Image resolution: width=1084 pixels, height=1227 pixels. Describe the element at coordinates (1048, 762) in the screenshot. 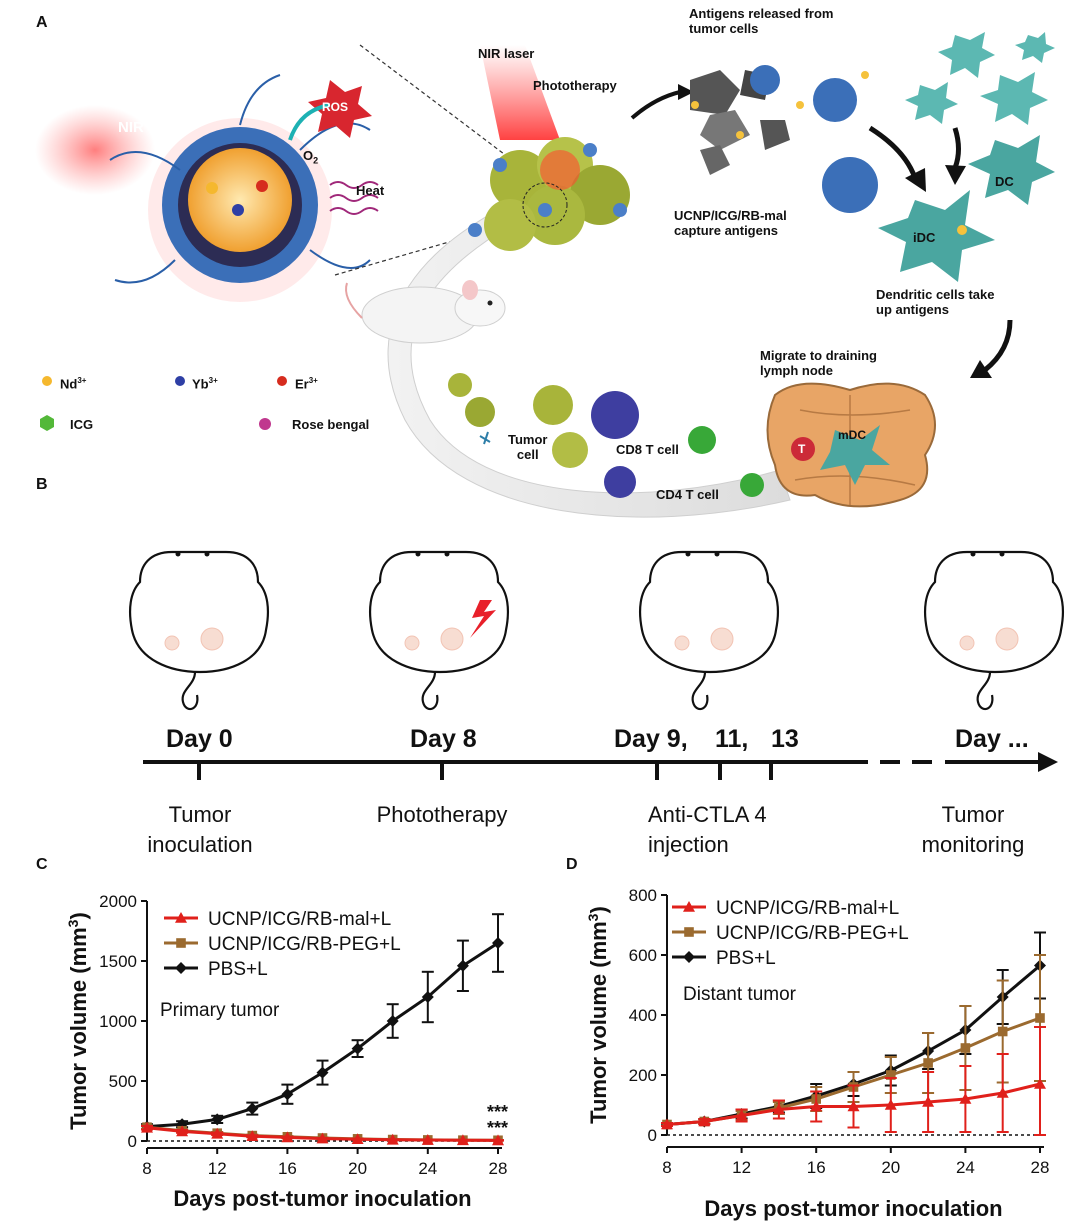

I see `timeline-arrowhead` at that location.